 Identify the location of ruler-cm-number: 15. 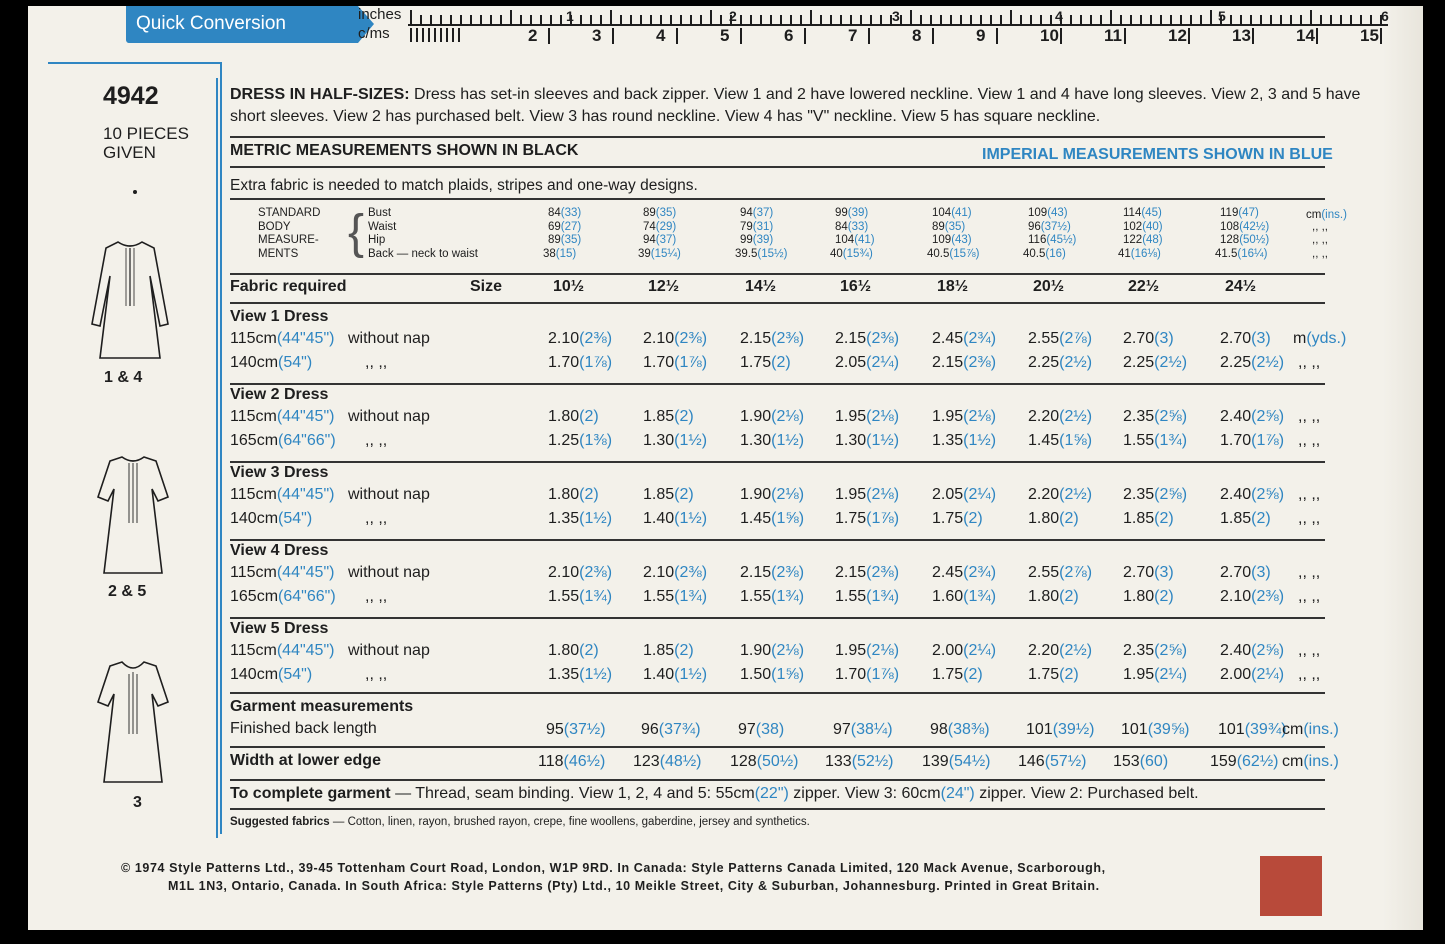
(1369, 35).